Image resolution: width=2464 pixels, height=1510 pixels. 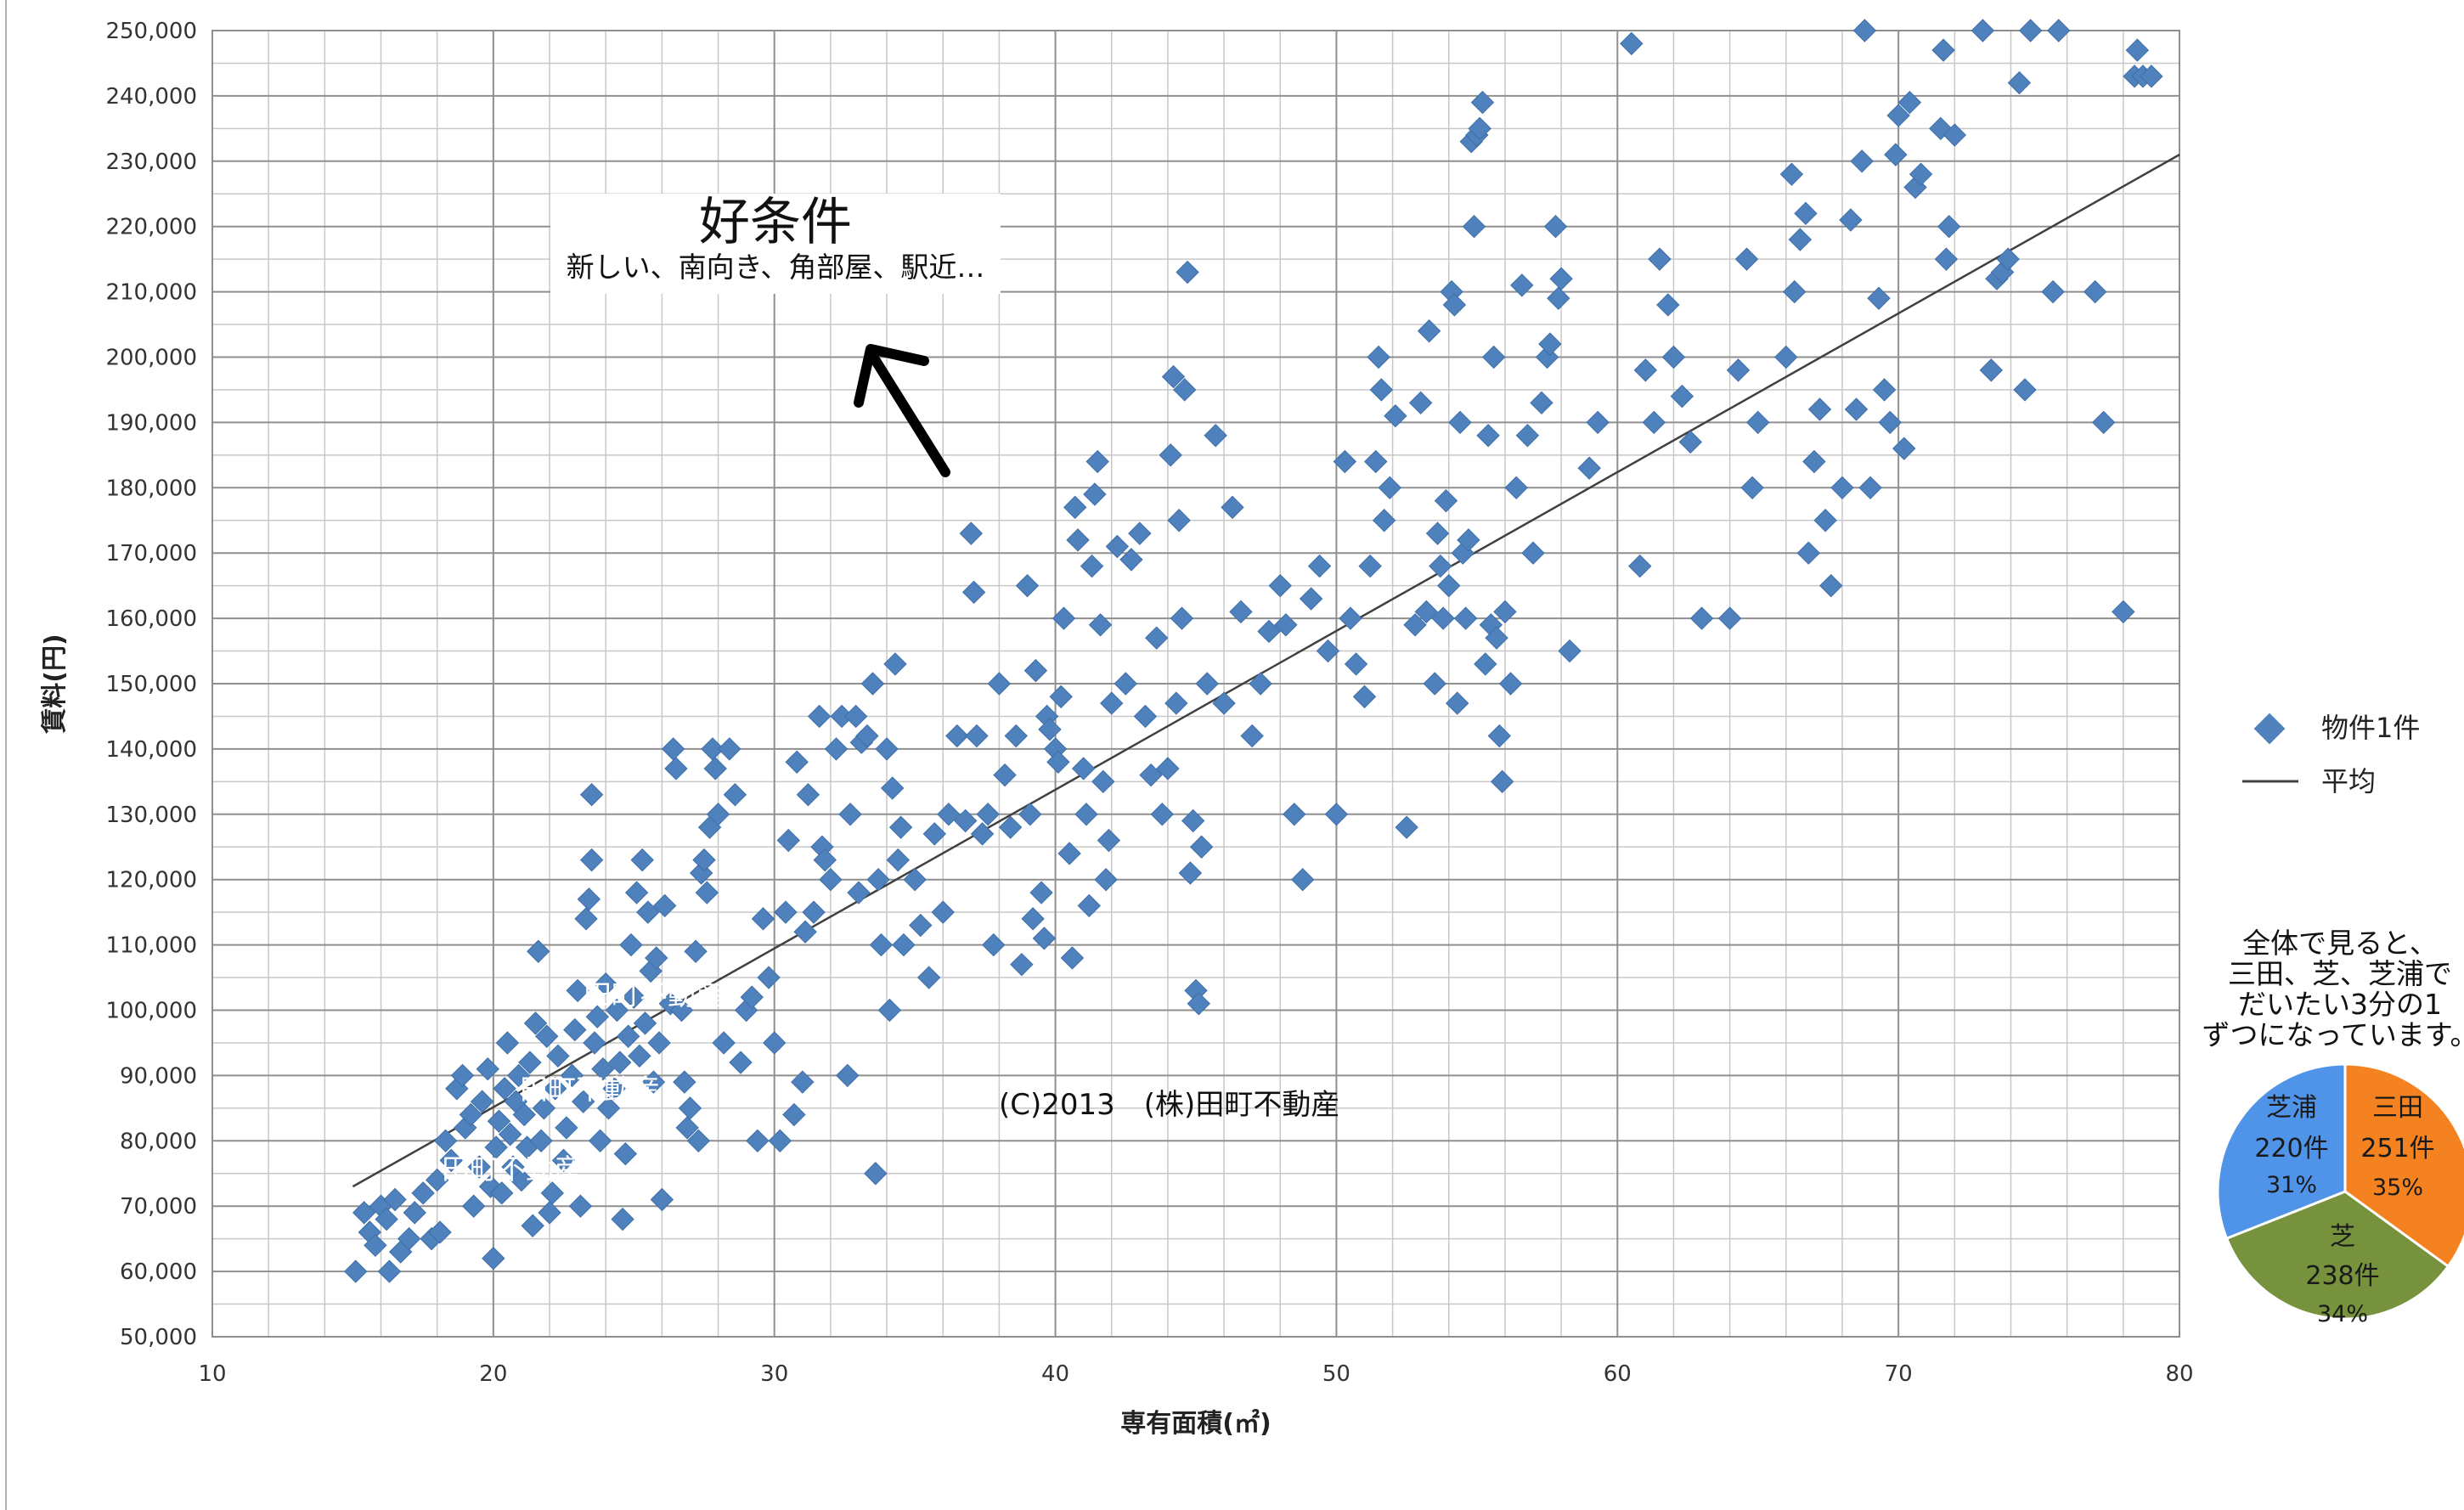 What do you see at coordinates (158, 1337) in the screenshot?
I see `y-tick-label: 50,000` at bounding box center [158, 1337].